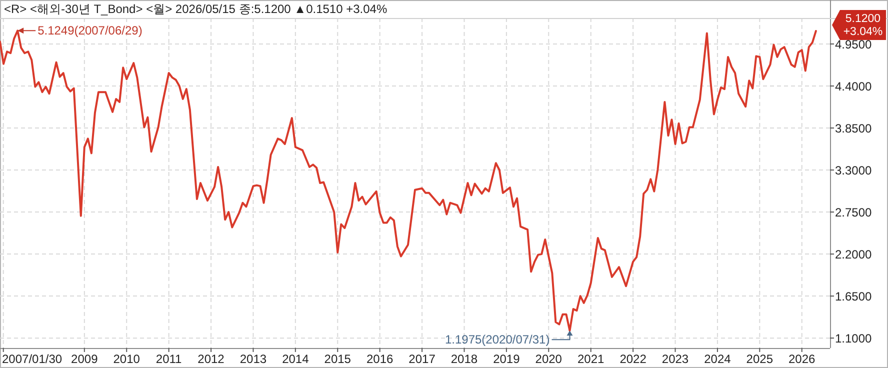 The image size is (888, 368). Describe the element at coordinates (253, 359) in the screenshot. I see `x-tick-label: 2013` at that location.